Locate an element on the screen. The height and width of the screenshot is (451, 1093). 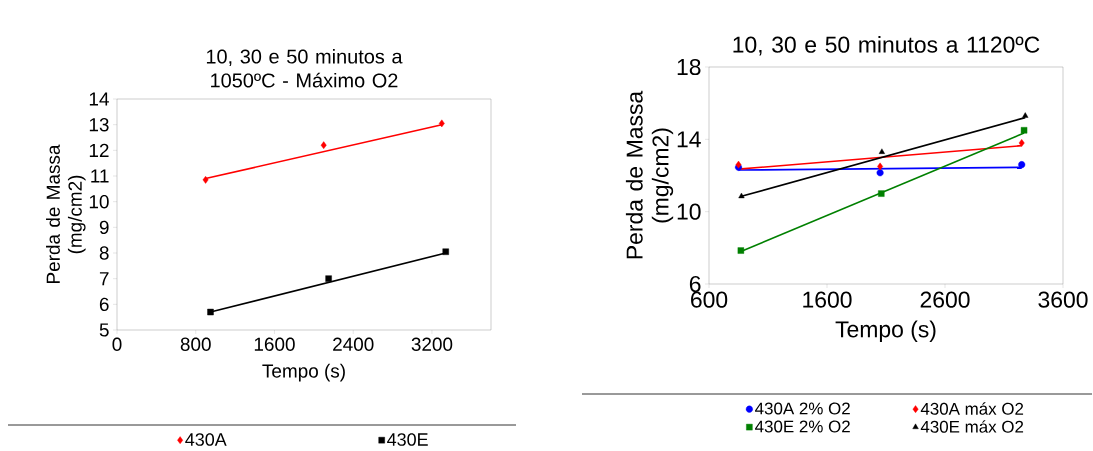
y-tick-label: 8 is located at coordinates (104, 253).